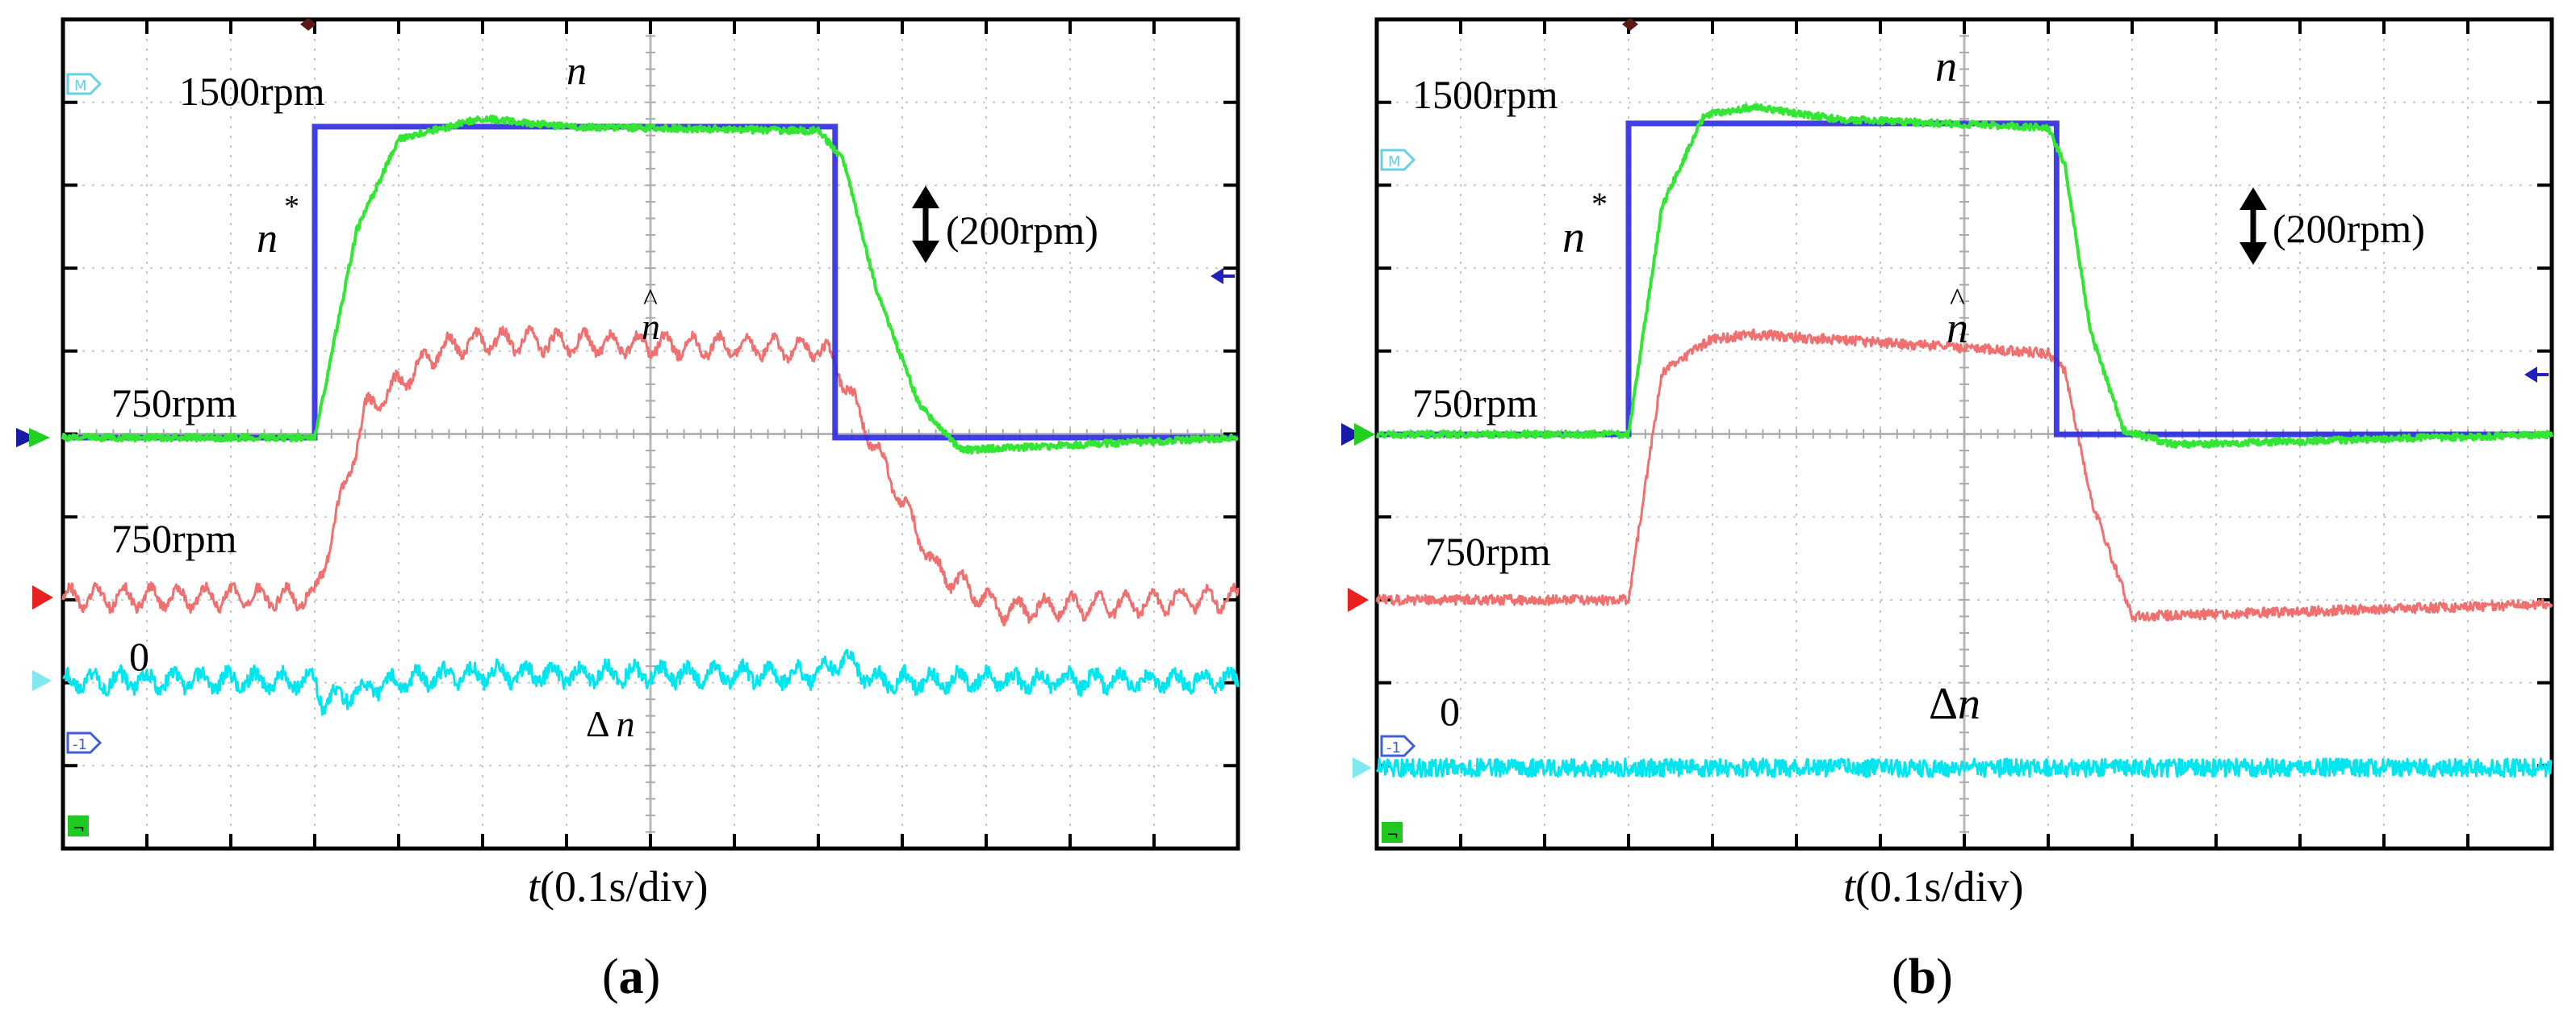 The image size is (2576, 1027). I want to click on panel-caption: (b), so click(1922, 976).